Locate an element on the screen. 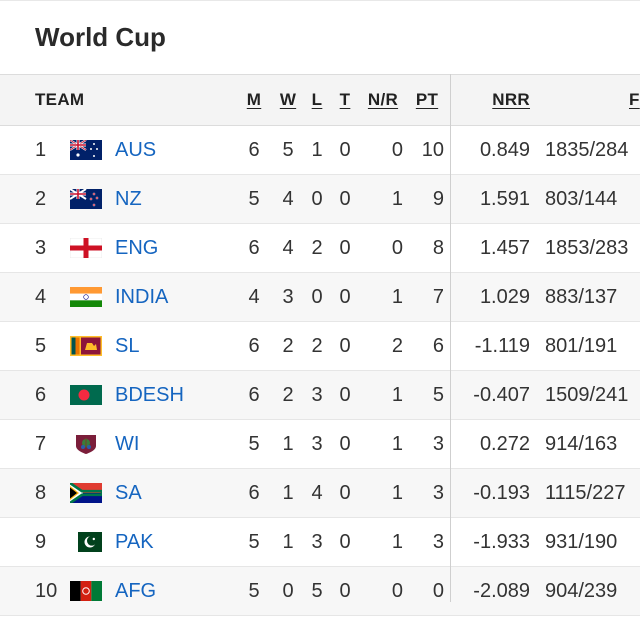 The height and width of the screenshot is (626, 640). nrr-cell: 1.591 is located at coordinates (504, 198).